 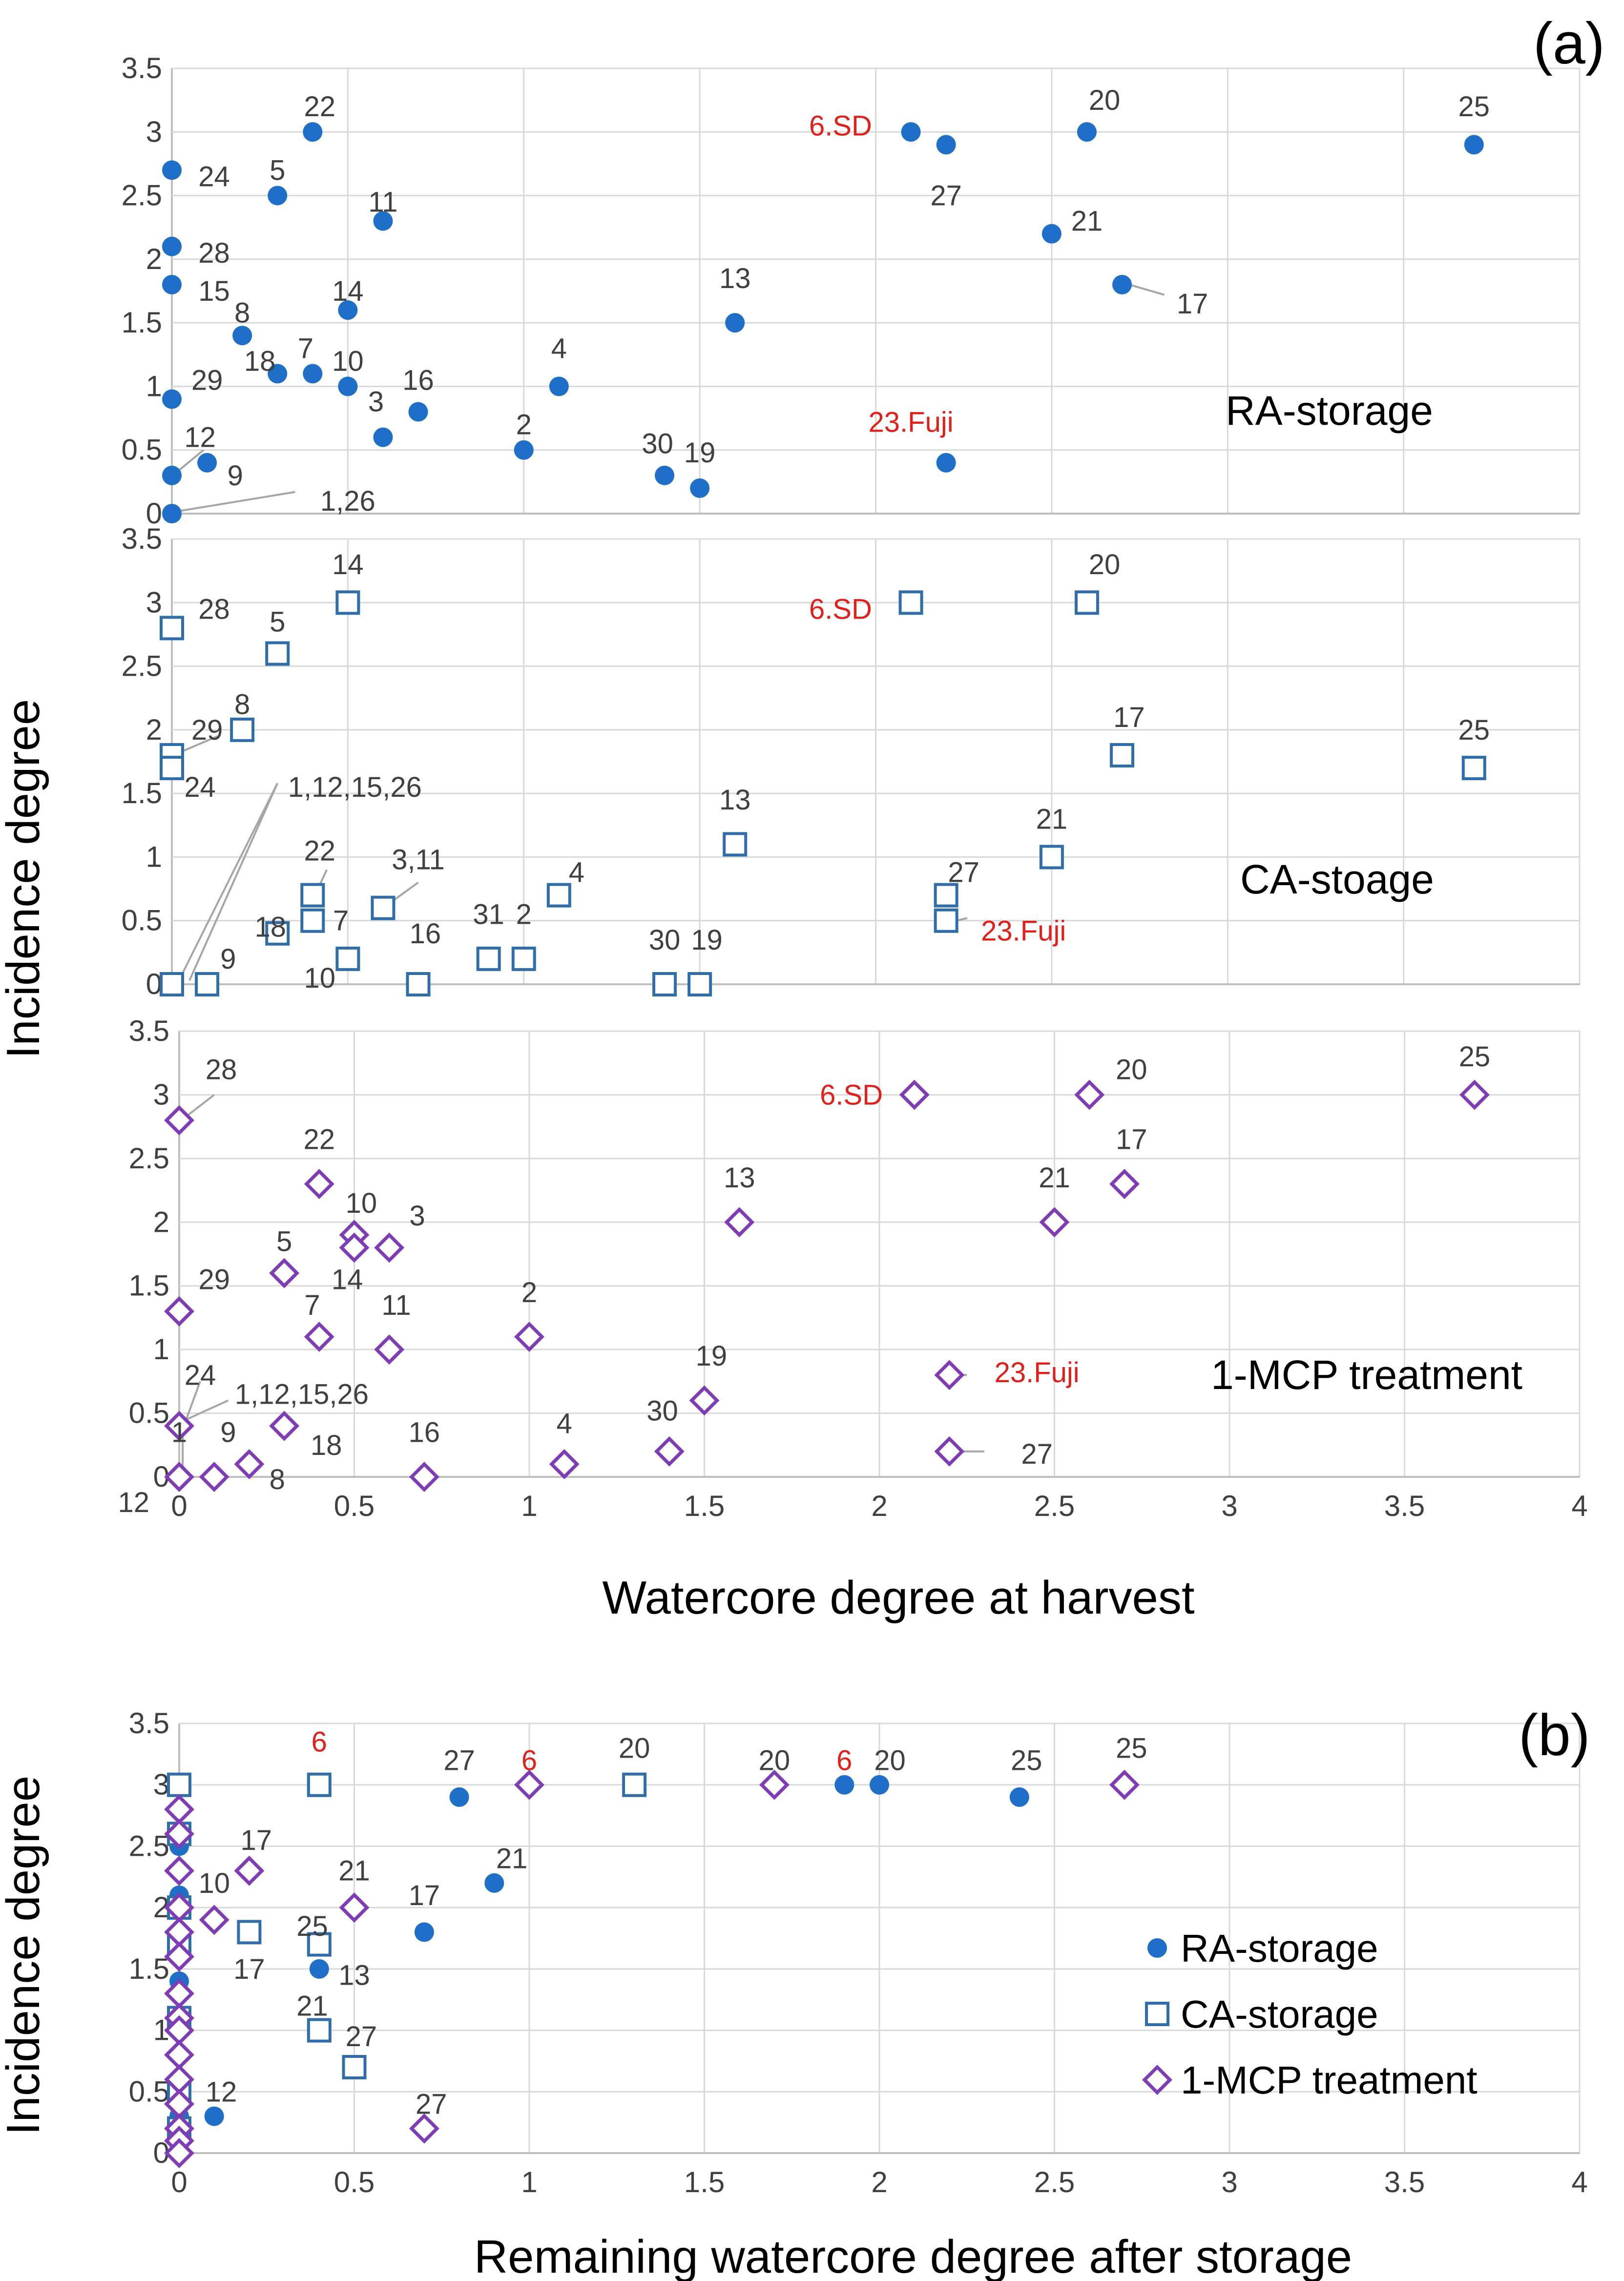 What do you see at coordinates (912, 422) in the screenshot?
I see `point-label: 23.Fuji` at bounding box center [912, 422].